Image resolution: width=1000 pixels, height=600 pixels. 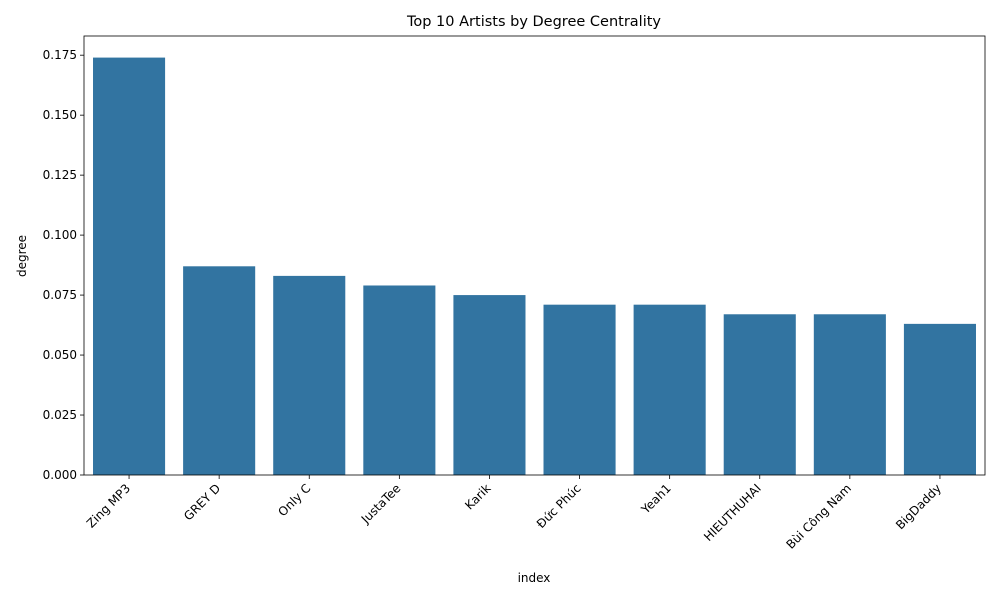 I want to click on x-tick-label: Bùi Công Nam, so click(x=818, y=516).